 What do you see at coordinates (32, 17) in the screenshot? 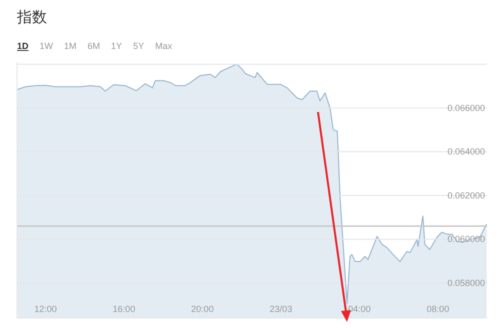
I see `title: 指数` at bounding box center [32, 17].